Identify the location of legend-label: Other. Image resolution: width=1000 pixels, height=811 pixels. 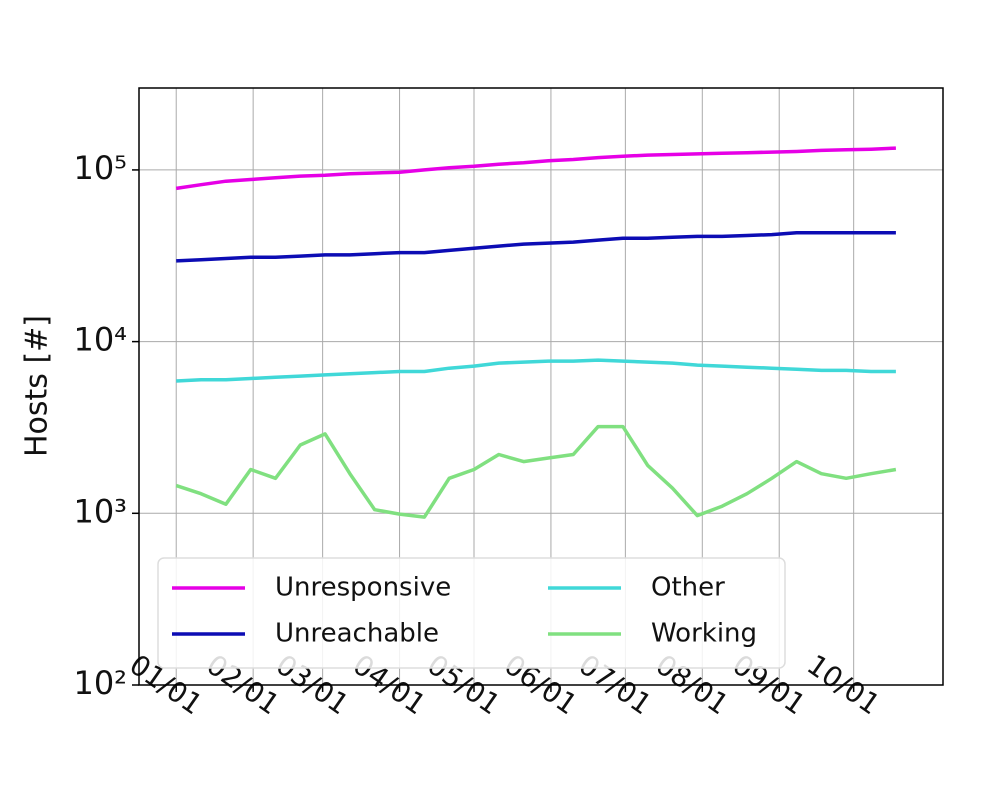
(688, 588).